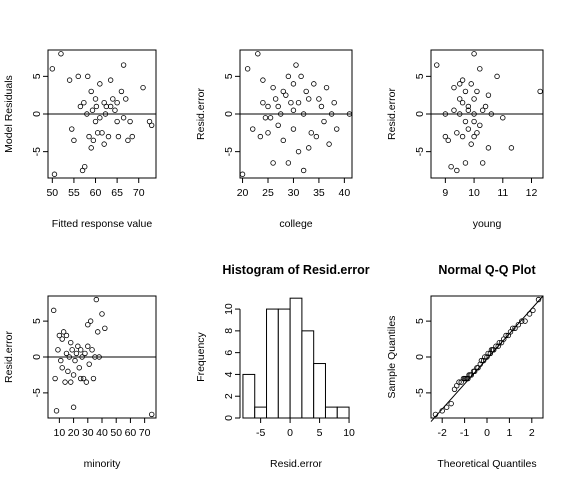  What do you see at coordinates (295, 270) in the screenshot?
I see `panel-title: Histogram of Resid.error` at bounding box center [295, 270].